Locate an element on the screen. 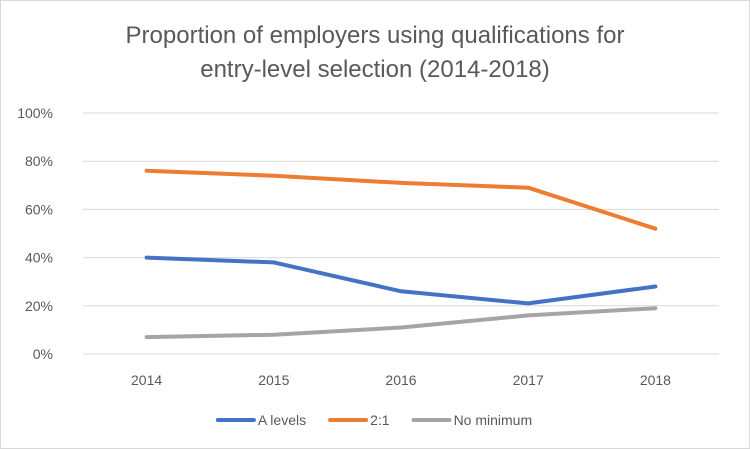 This screenshot has width=750, height=449. y-axis-tick-labels: 0% 20% 40% 60% 80% 100% is located at coordinates (35, 233).